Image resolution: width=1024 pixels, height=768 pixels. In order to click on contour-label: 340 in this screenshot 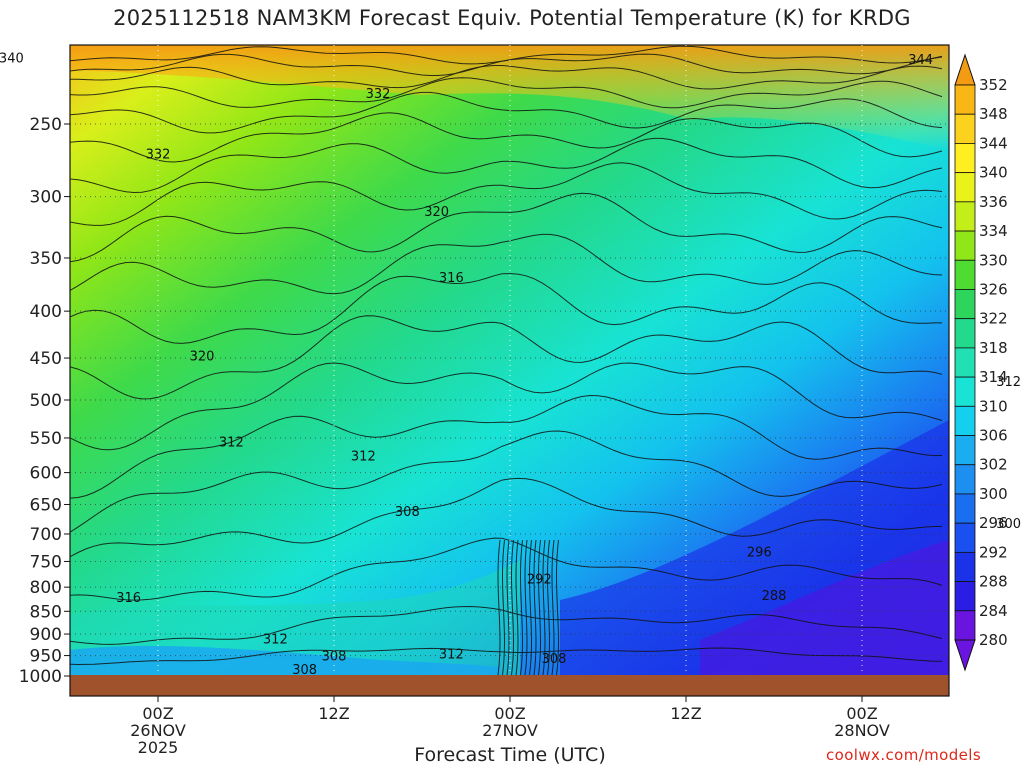, I will do `click(12, 58)`.